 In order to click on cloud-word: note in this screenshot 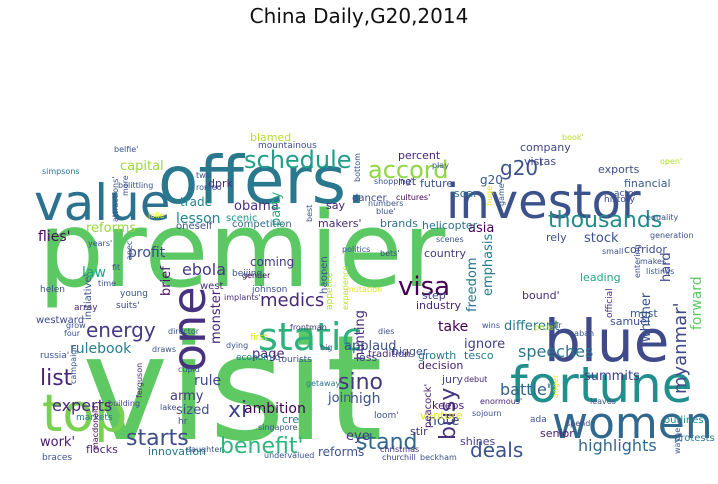, I will do `click(444, 421)`.